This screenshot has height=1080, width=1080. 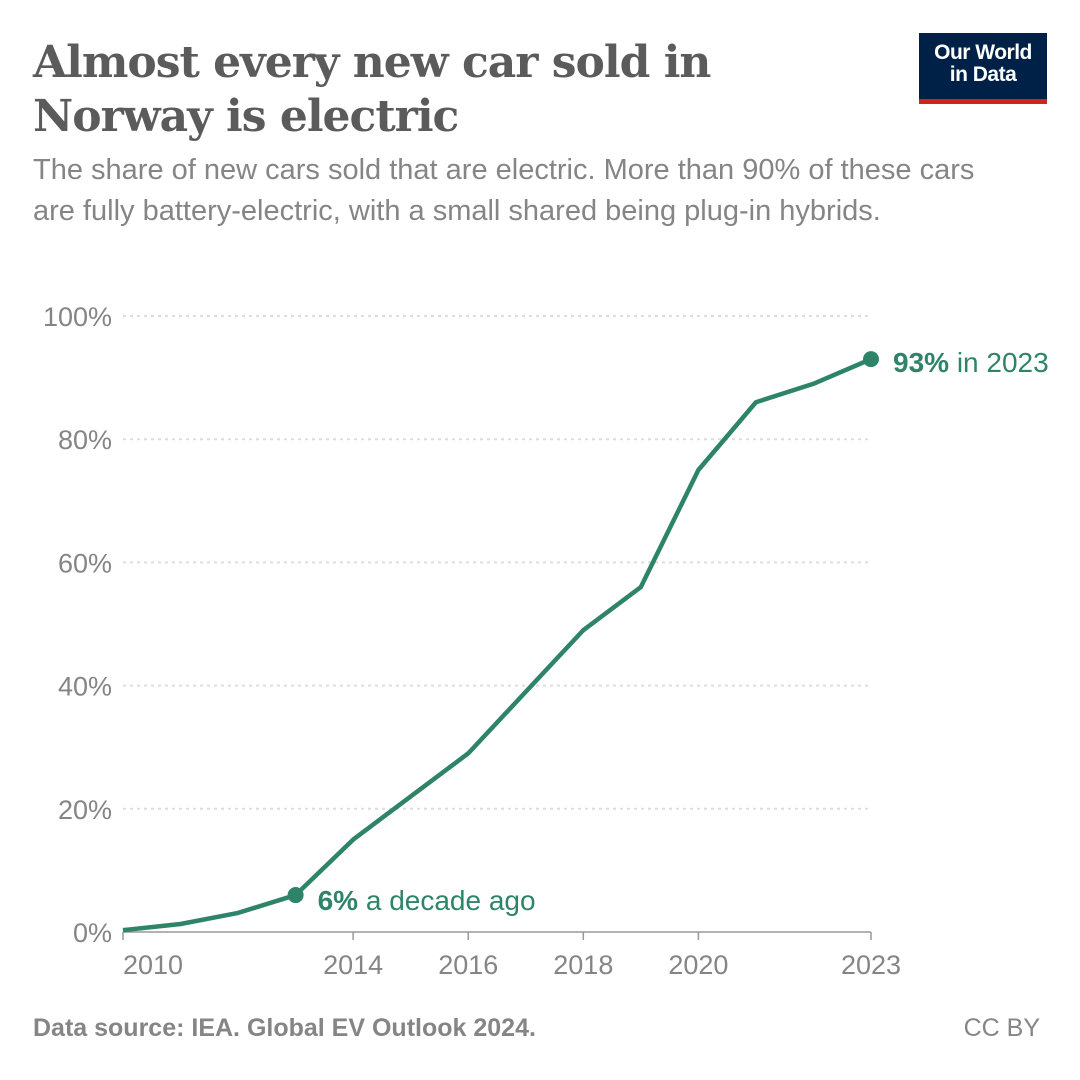 I want to click on y-tick-label: 40%, so click(x=85, y=687).